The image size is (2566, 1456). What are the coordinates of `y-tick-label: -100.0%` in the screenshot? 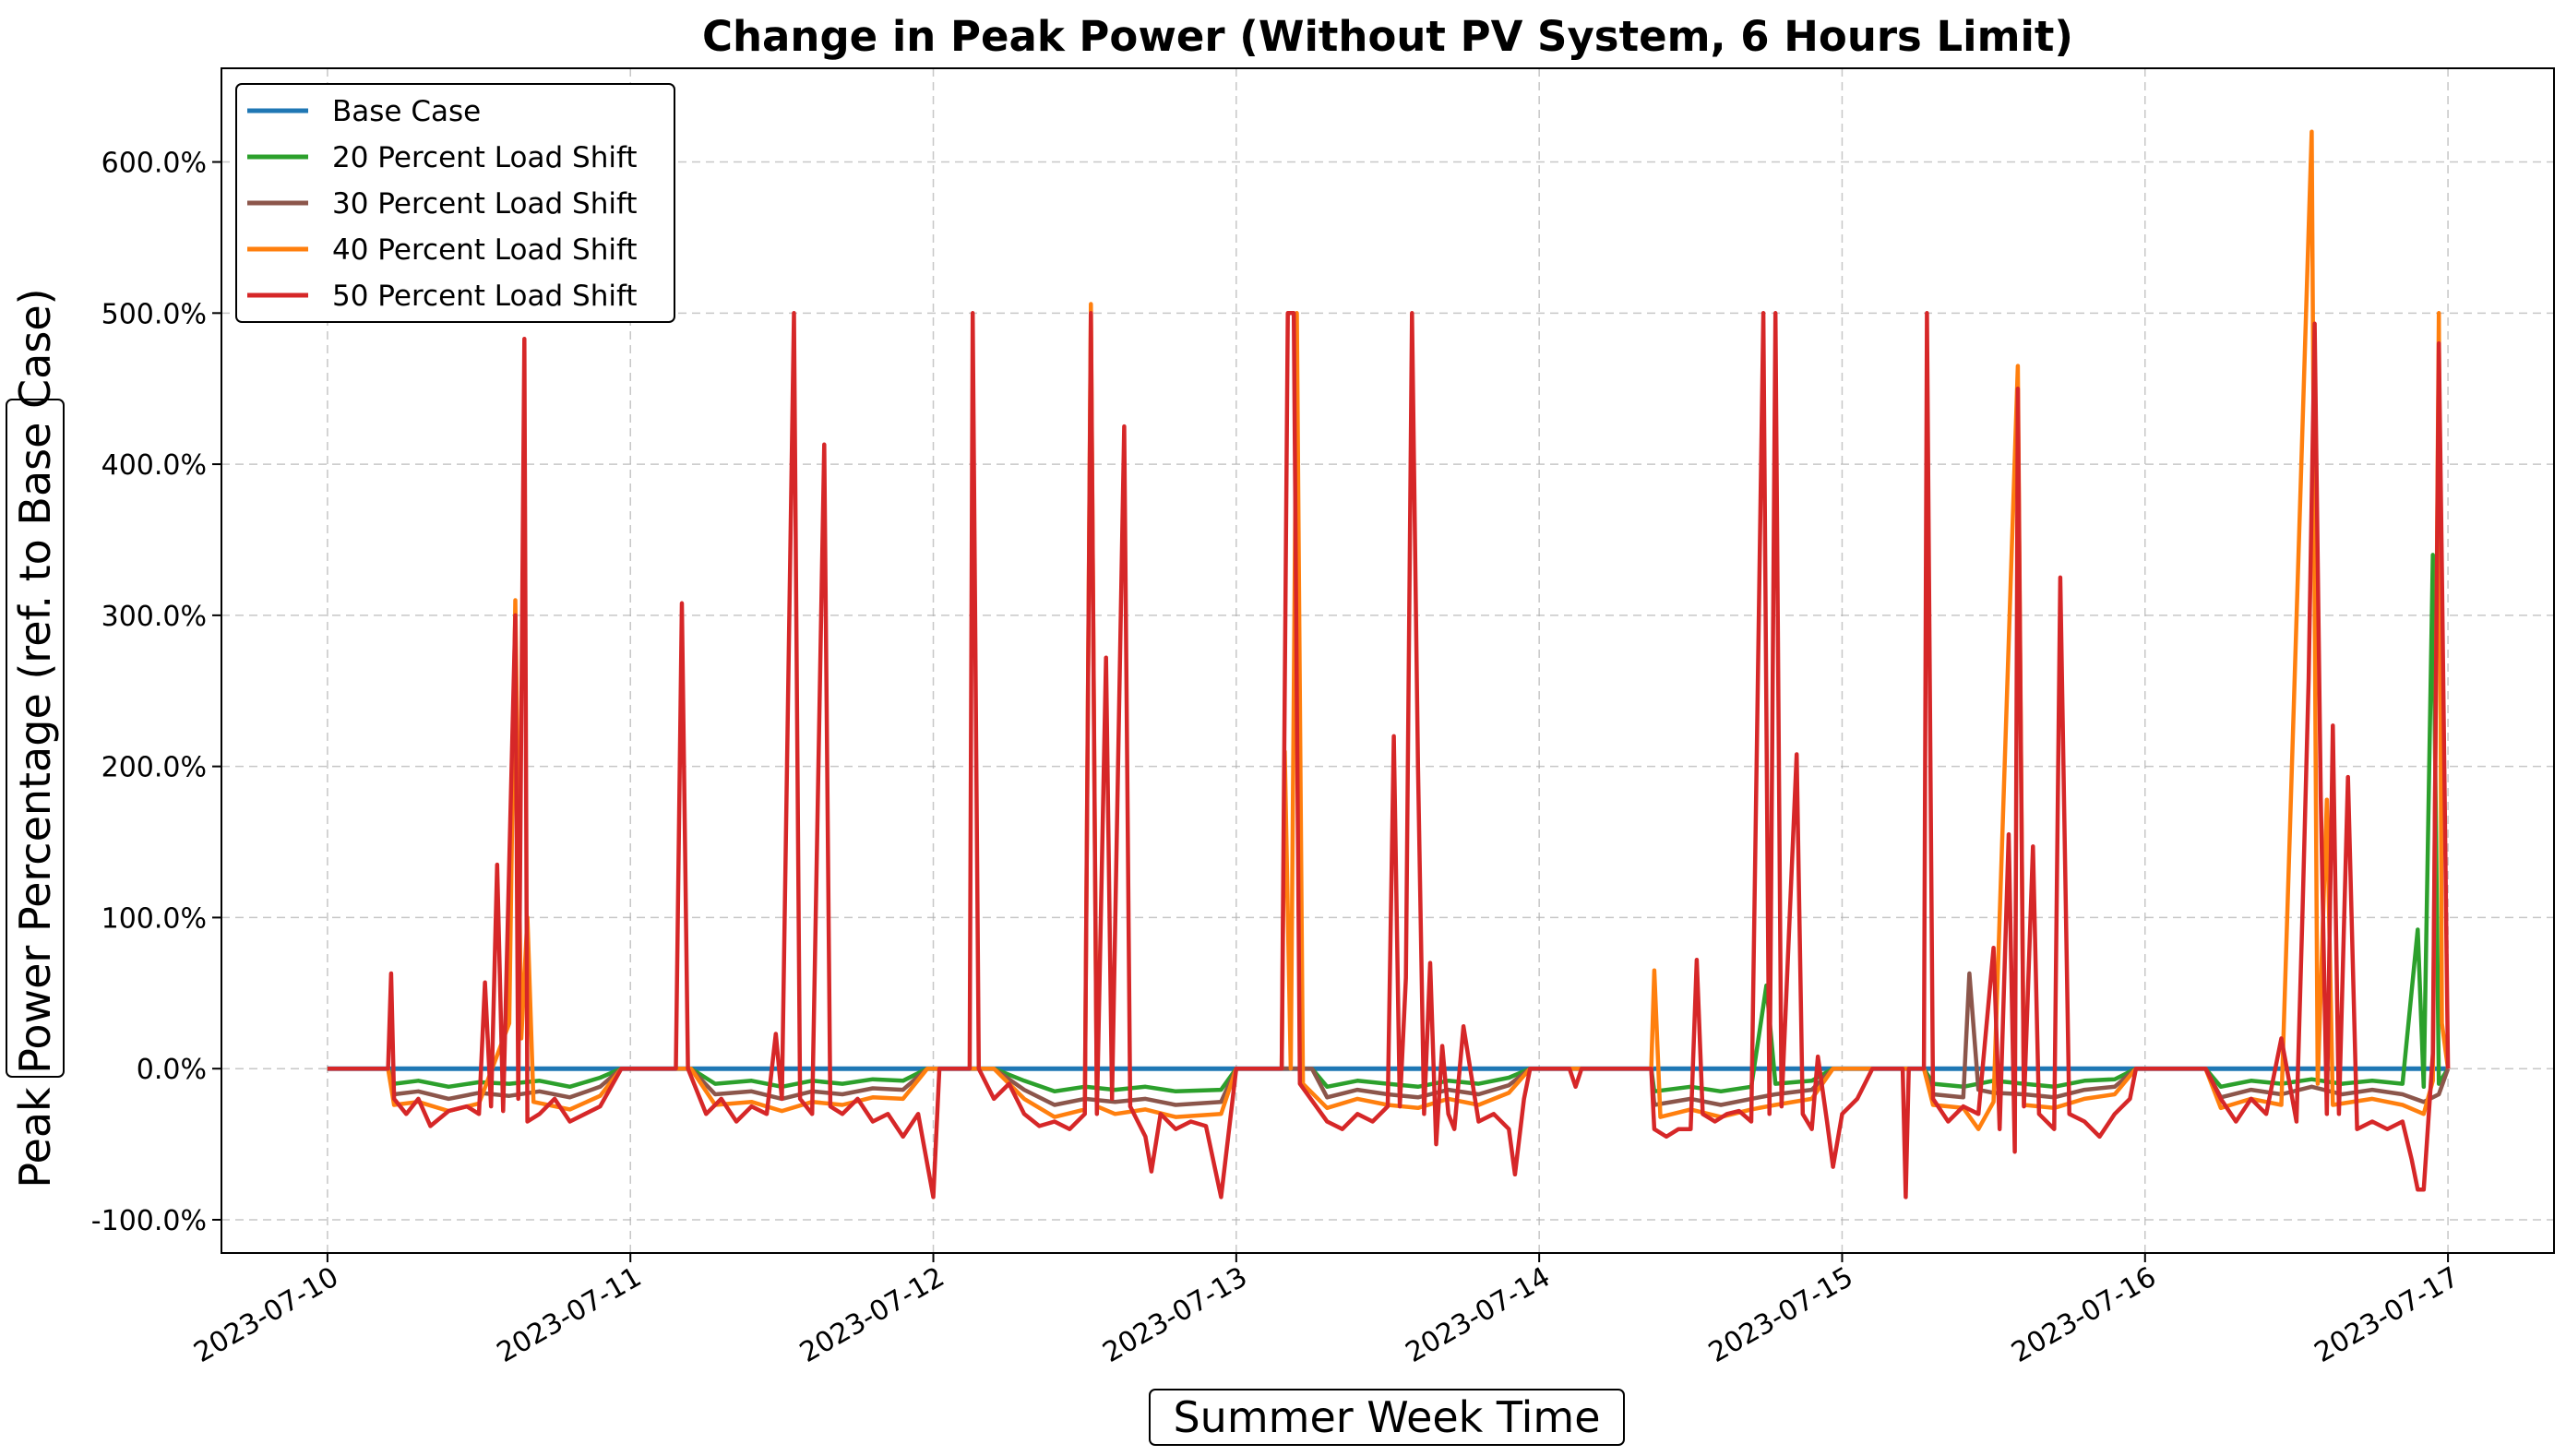 It's located at (149, 1221).